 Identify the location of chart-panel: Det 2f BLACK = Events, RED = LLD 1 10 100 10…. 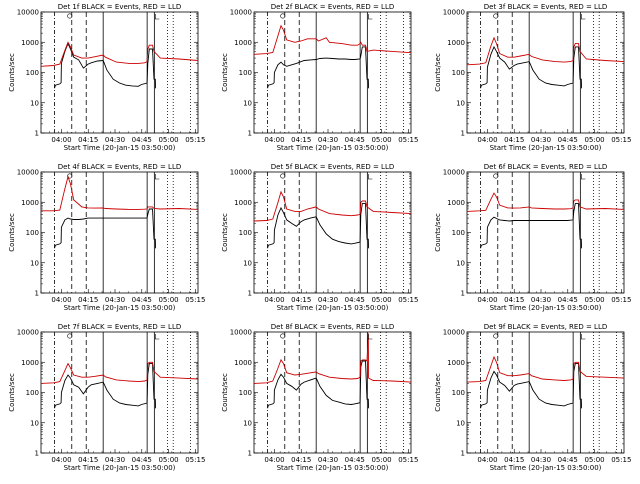
(319, 77).